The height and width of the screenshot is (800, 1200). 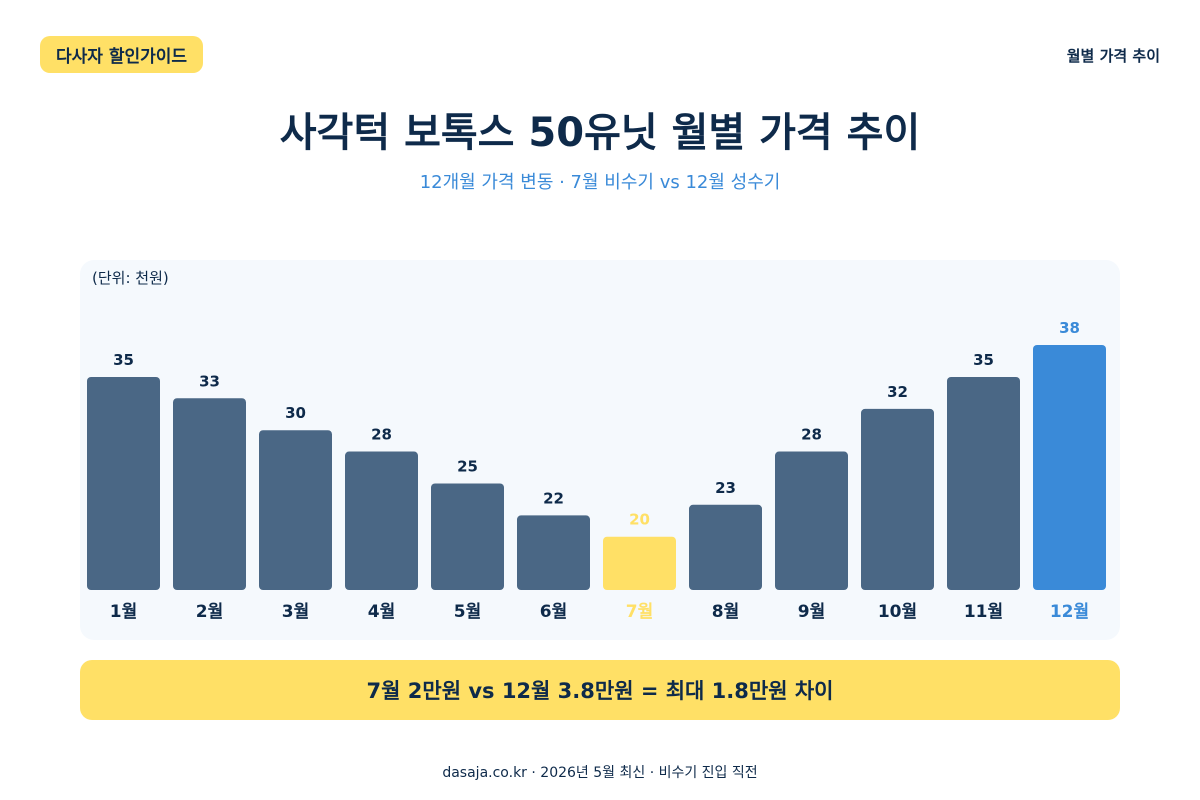 What do you see at coordinates (897, 612) in the screenshot?
I see `category-label: 10월` at bounding box center [897, 612].